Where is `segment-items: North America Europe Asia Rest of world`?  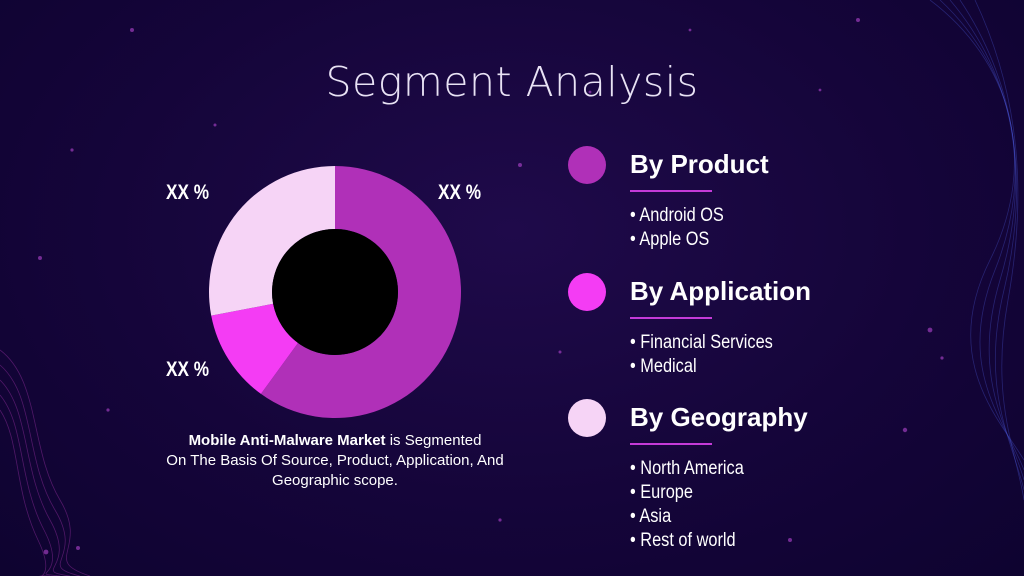
segment-items: North America Europe Asia Rest of world is located at coordinates (696, 505).